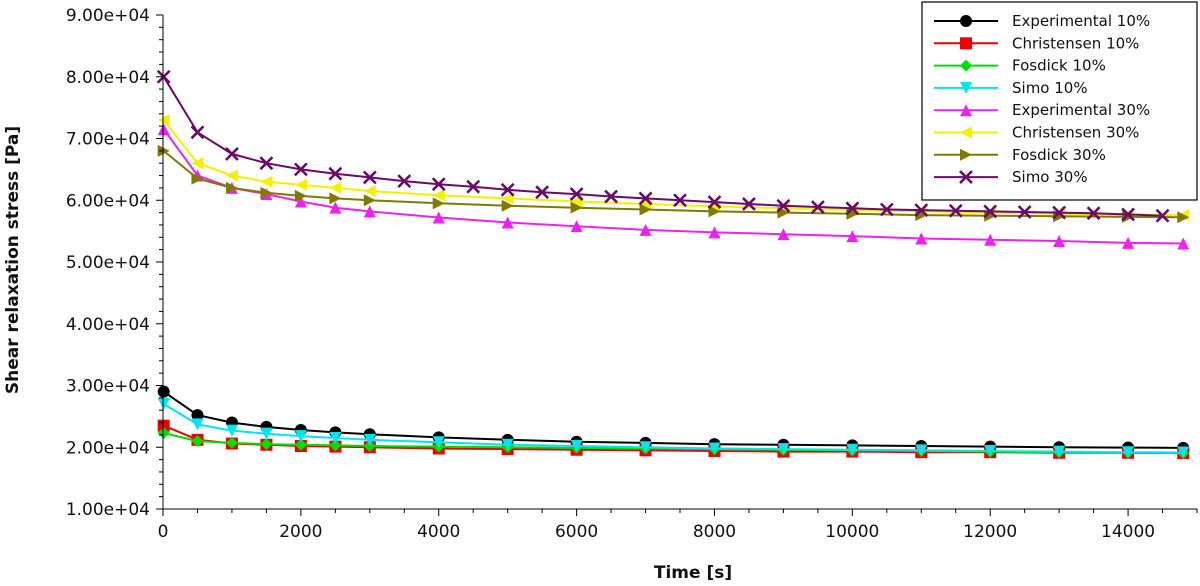 The width and height of the screenshot is (1200, 586). What do you see at coordinates (13, 260) in the screenshot?
I see `y-axis-title: Shear relaxation stress [Pa]` at bounding box center [13, 260].